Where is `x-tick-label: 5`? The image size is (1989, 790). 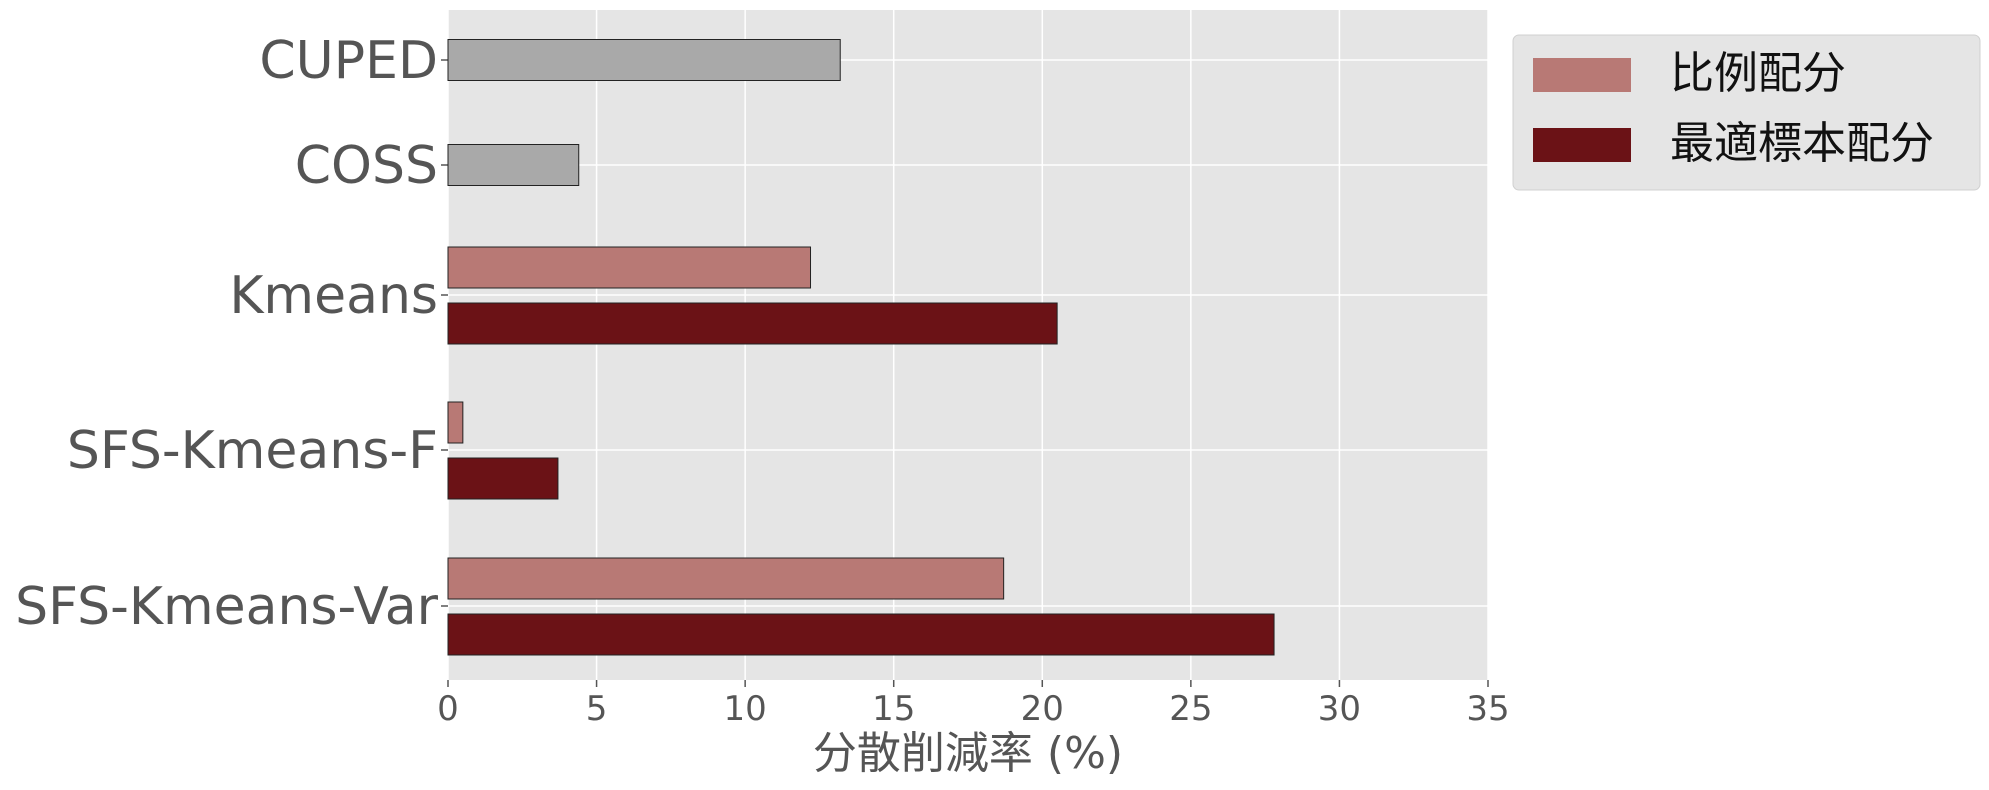
x-tick-label: 5 is located at coordinates (597, 709).